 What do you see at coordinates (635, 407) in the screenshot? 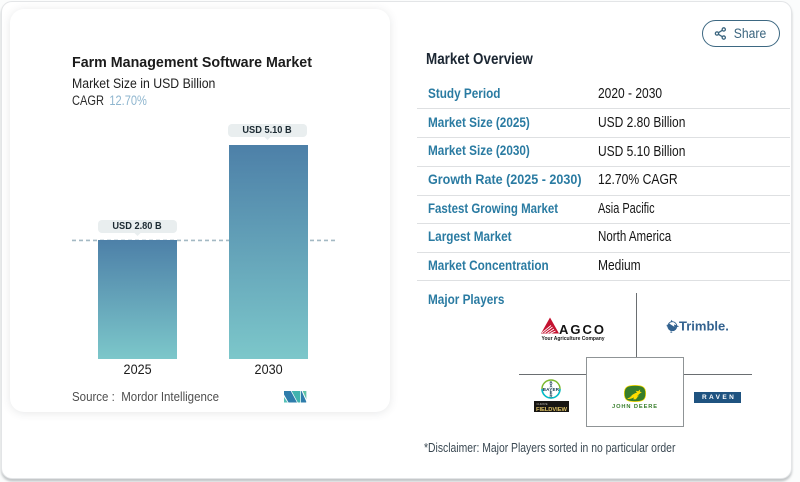
I see `svg-text: JOHN DEERE` at bounding box center [635, 407].